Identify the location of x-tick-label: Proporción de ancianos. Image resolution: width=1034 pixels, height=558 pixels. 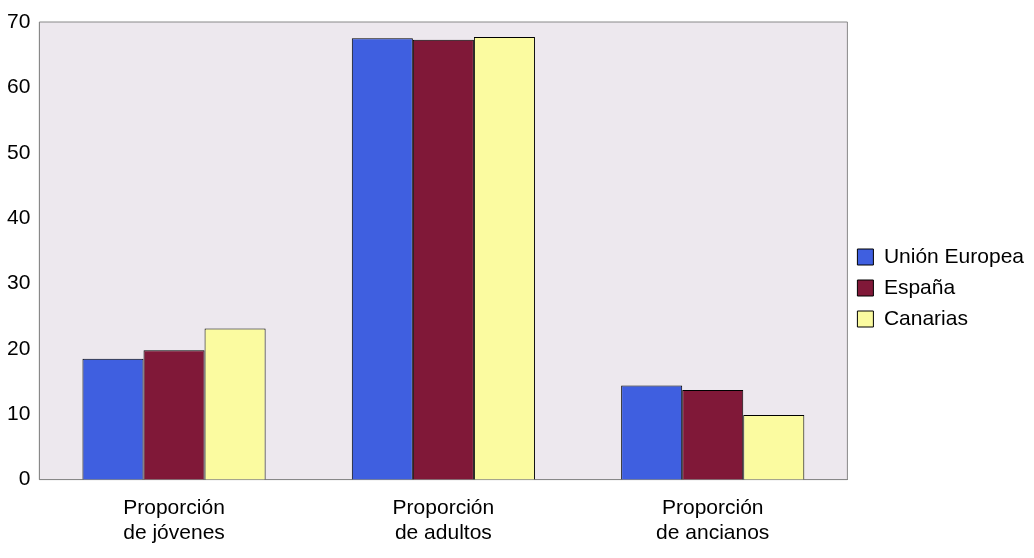
(713, 519).